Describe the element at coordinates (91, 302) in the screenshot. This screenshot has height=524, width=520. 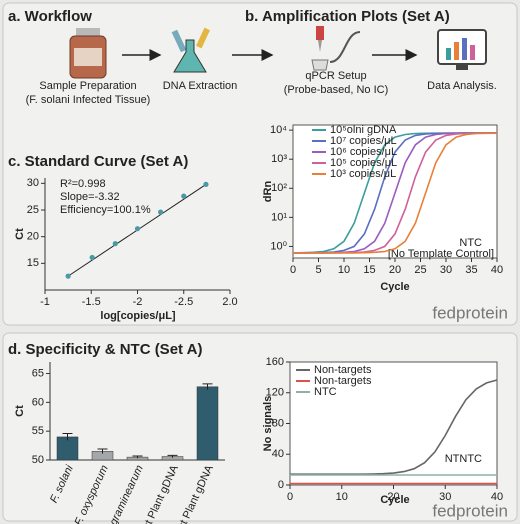
I see `x-tick-label: -1.5` at that location.